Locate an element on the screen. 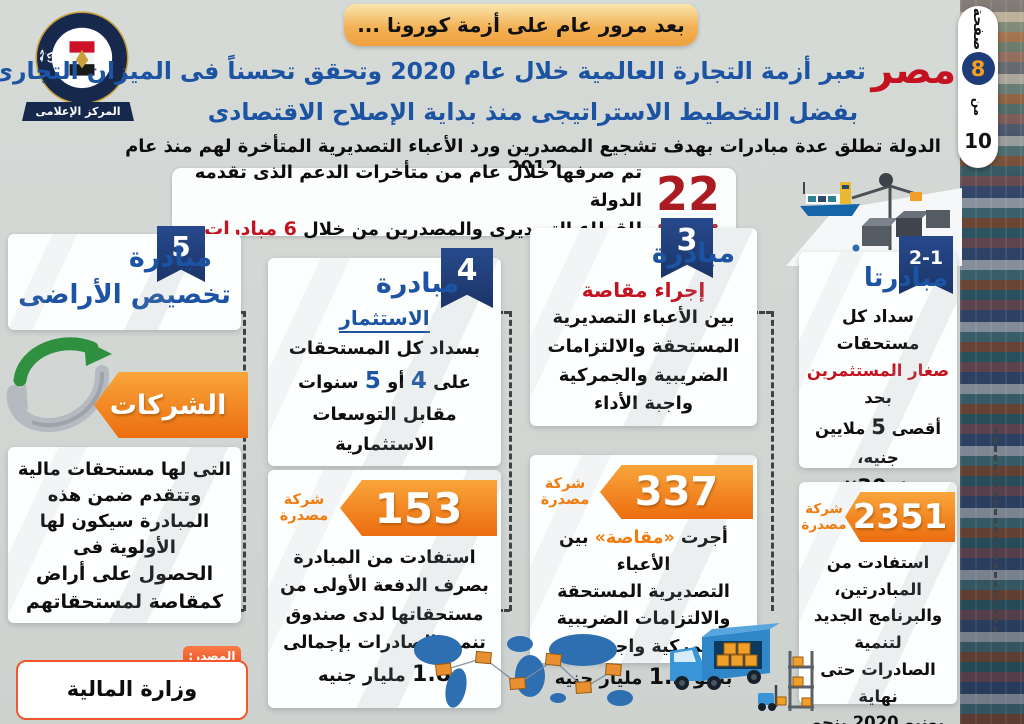  result-2351-number: 2351 is located at coordinates (900, 517).